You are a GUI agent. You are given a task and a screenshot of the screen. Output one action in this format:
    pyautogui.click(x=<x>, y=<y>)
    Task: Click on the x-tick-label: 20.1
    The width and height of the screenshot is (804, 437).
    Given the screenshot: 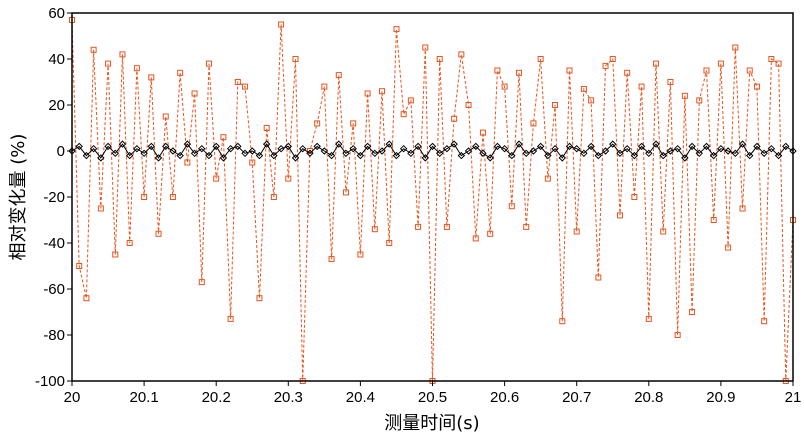 What is the action you would take?
    pyautogui.click(x=143, y=397)
    